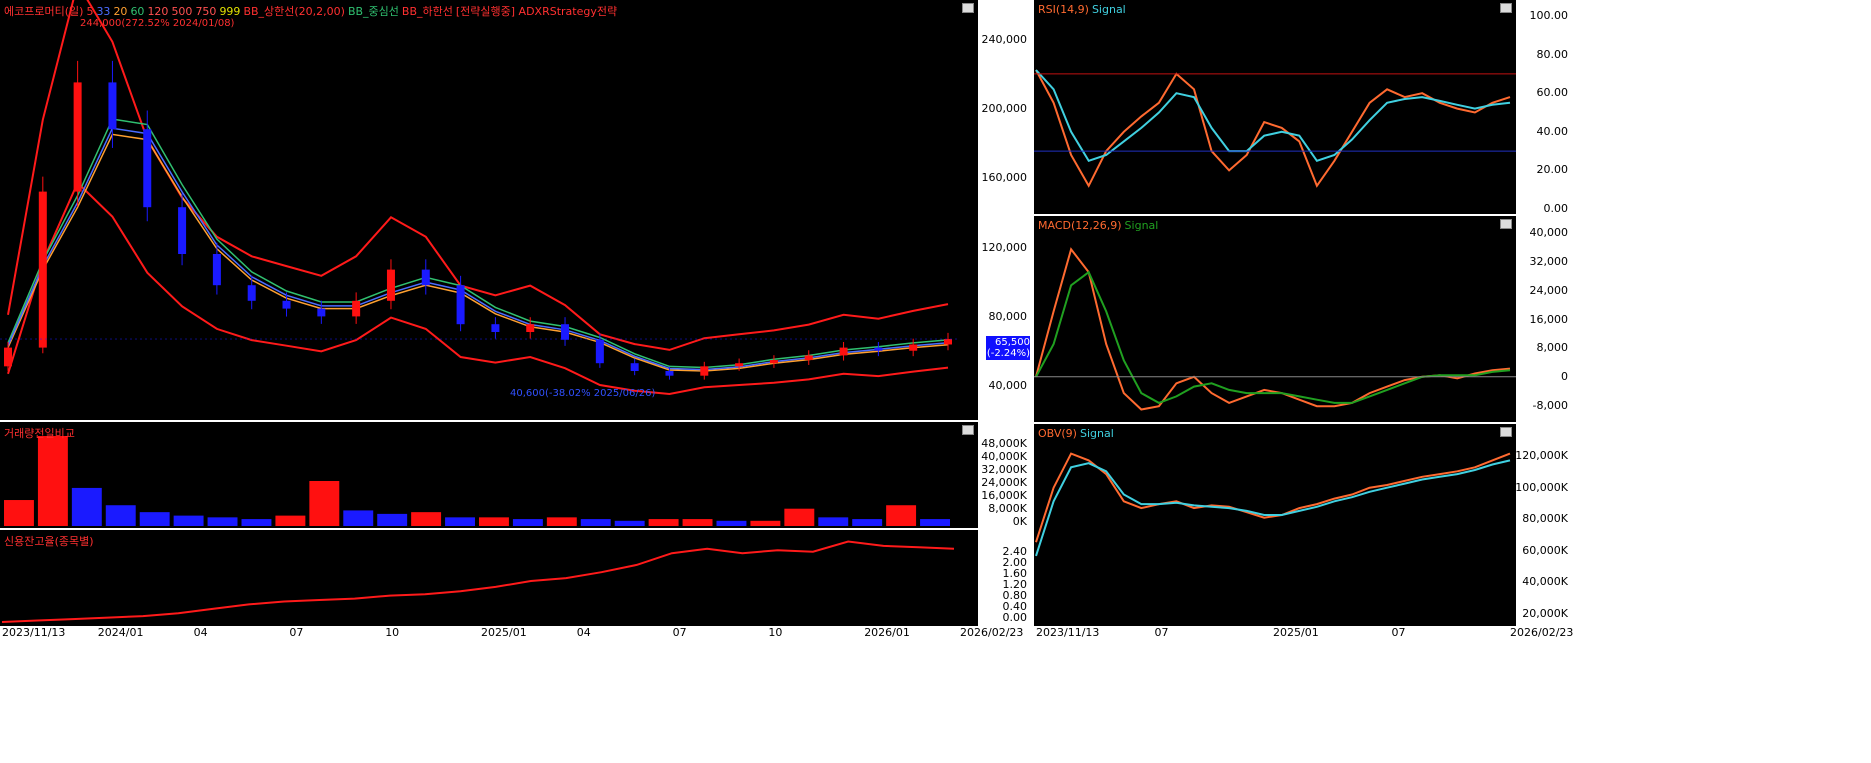 The height and width of the screenshot is (763, 1871). What do you see at coordinates (1549, 15) in the screenshot?
I see `y-tick-label: 100.00` at bounding box center [1549, 15].